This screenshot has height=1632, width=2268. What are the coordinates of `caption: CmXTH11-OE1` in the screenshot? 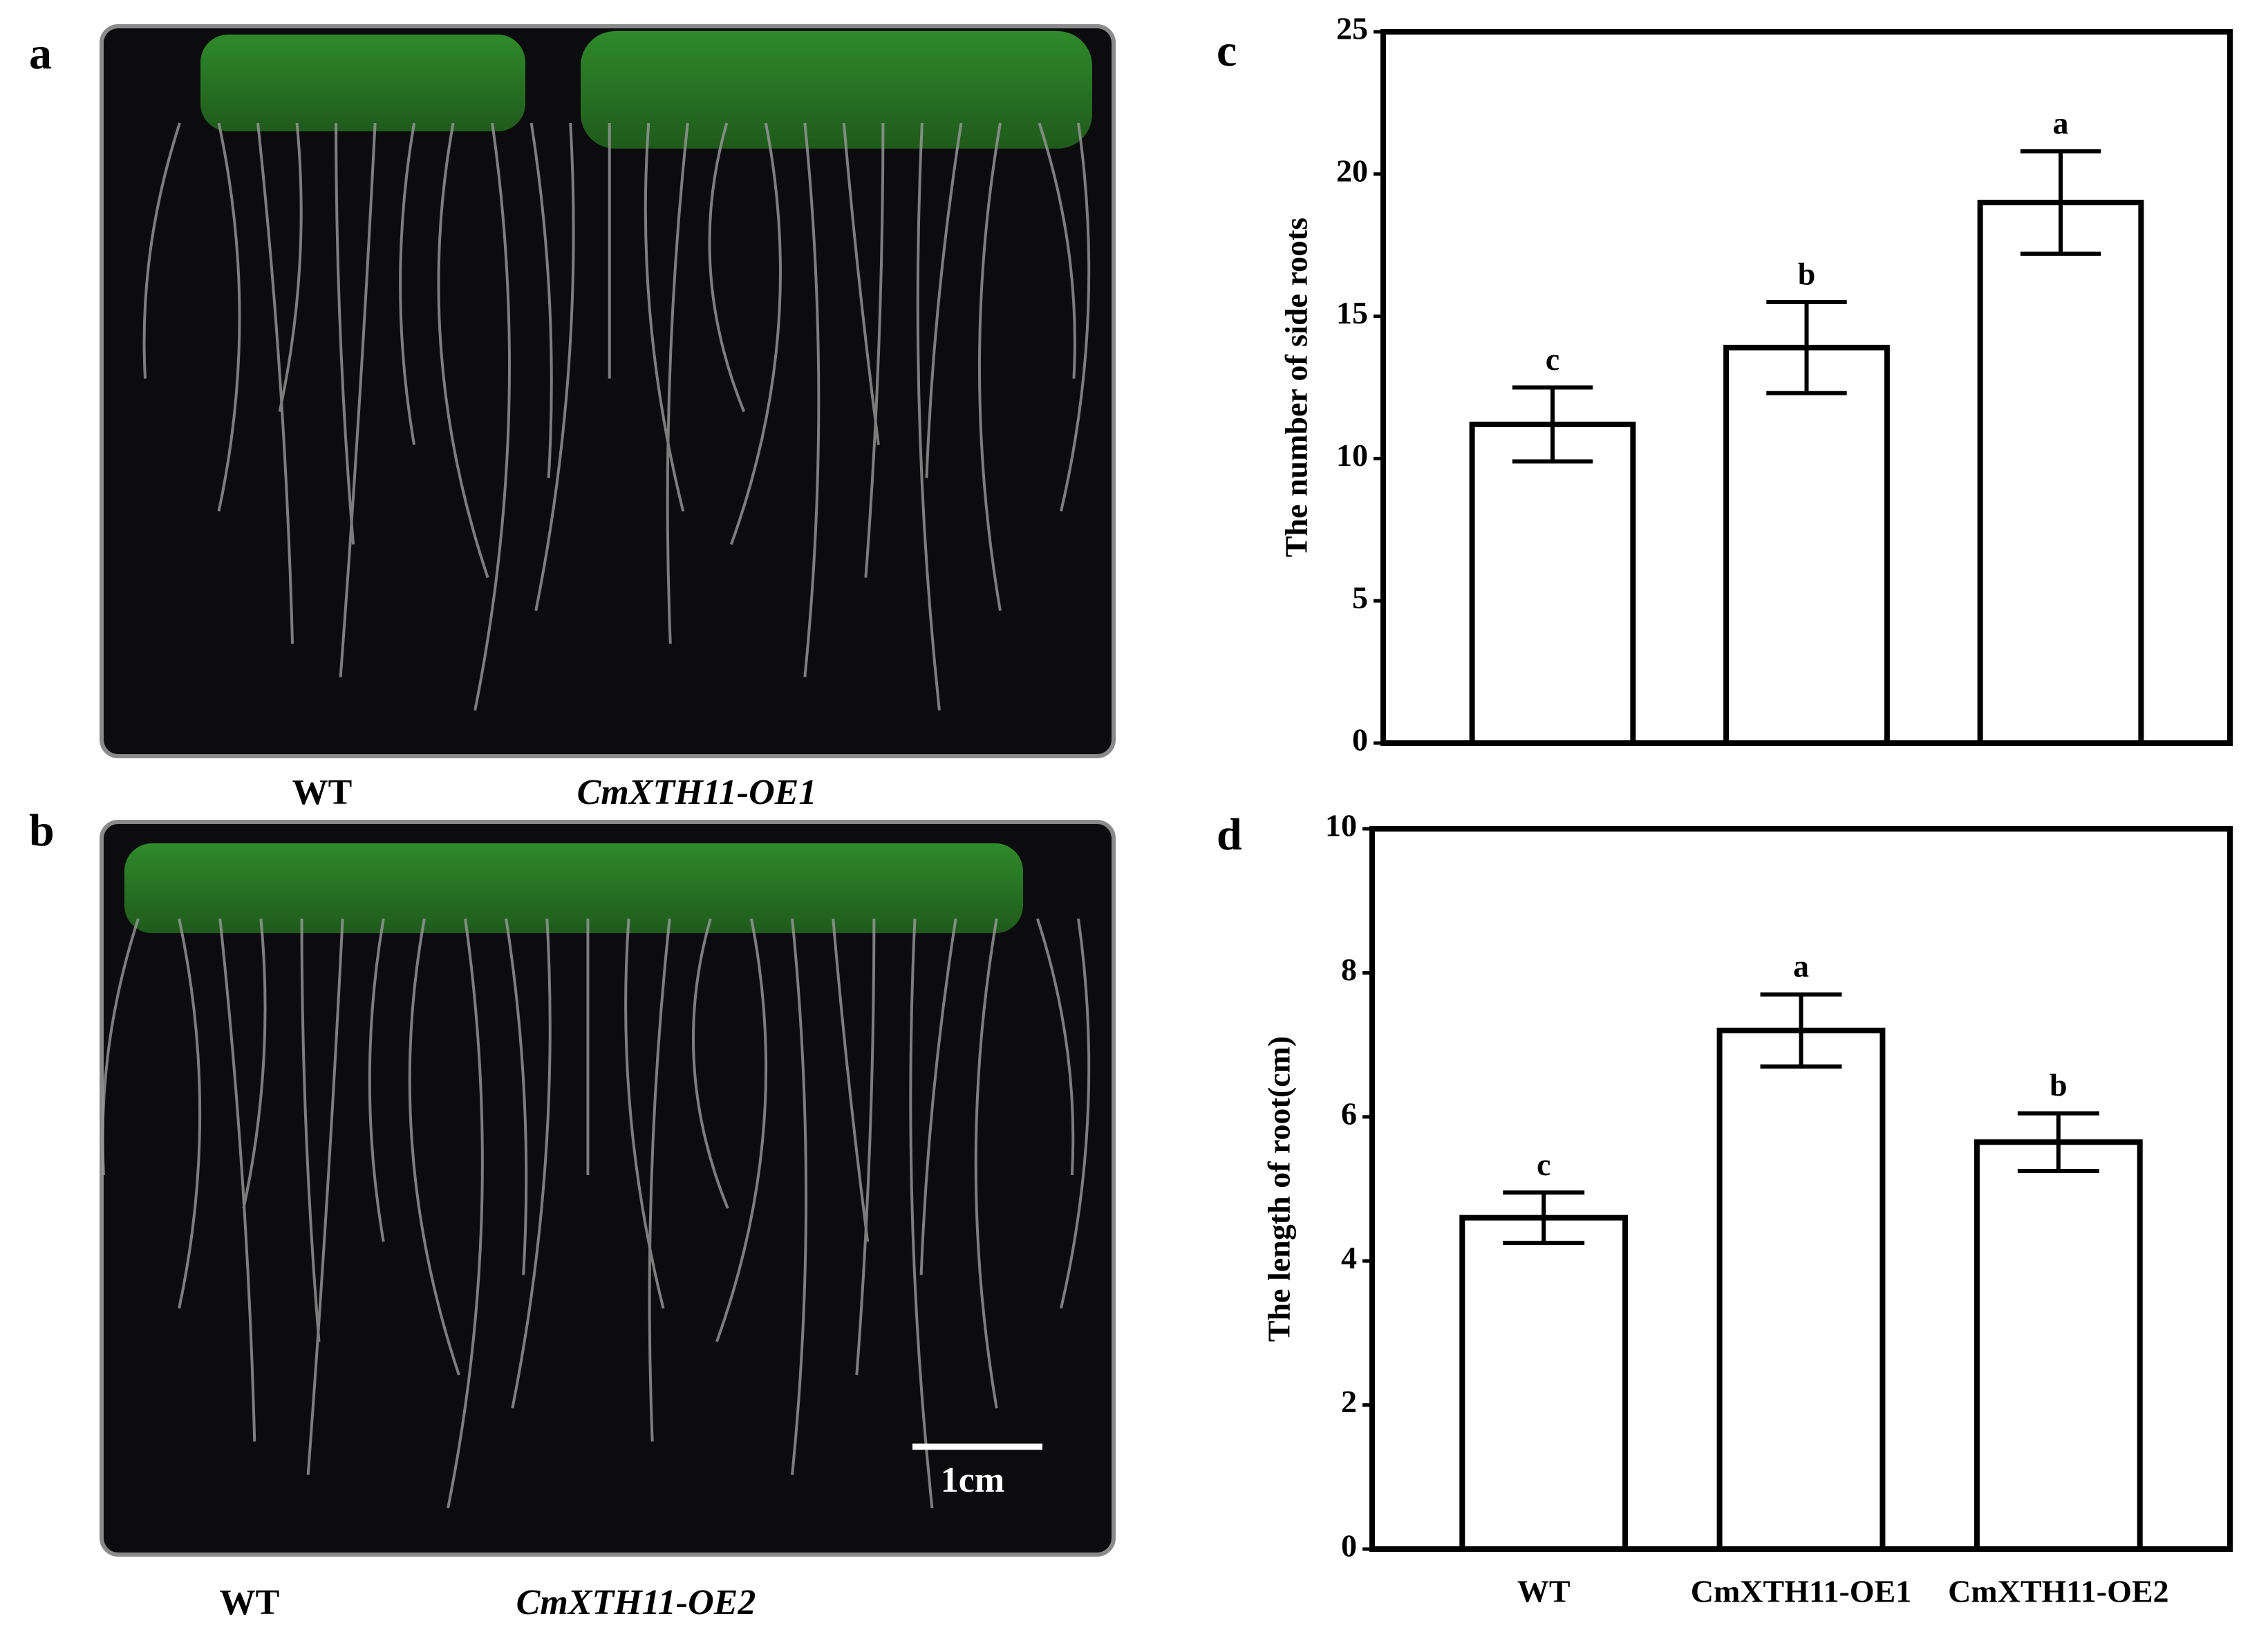 It's located at (697, 793).